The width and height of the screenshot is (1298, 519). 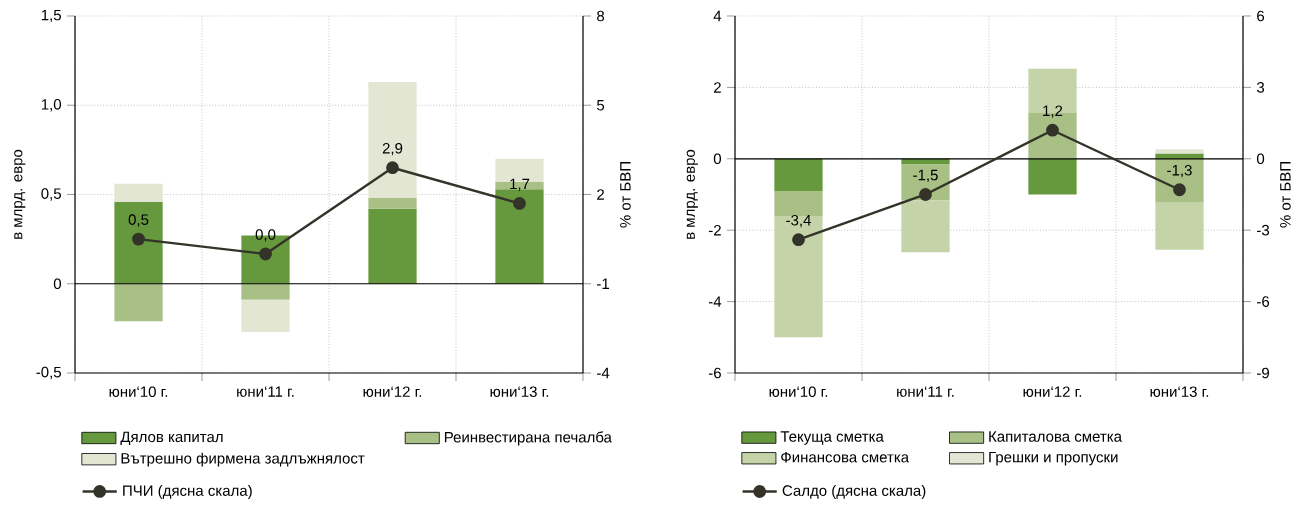 What do you see at coordinates (1263, 230) in the screenshot?
I see `y2-tick-label: -3` at bounding box center [1263, 230].